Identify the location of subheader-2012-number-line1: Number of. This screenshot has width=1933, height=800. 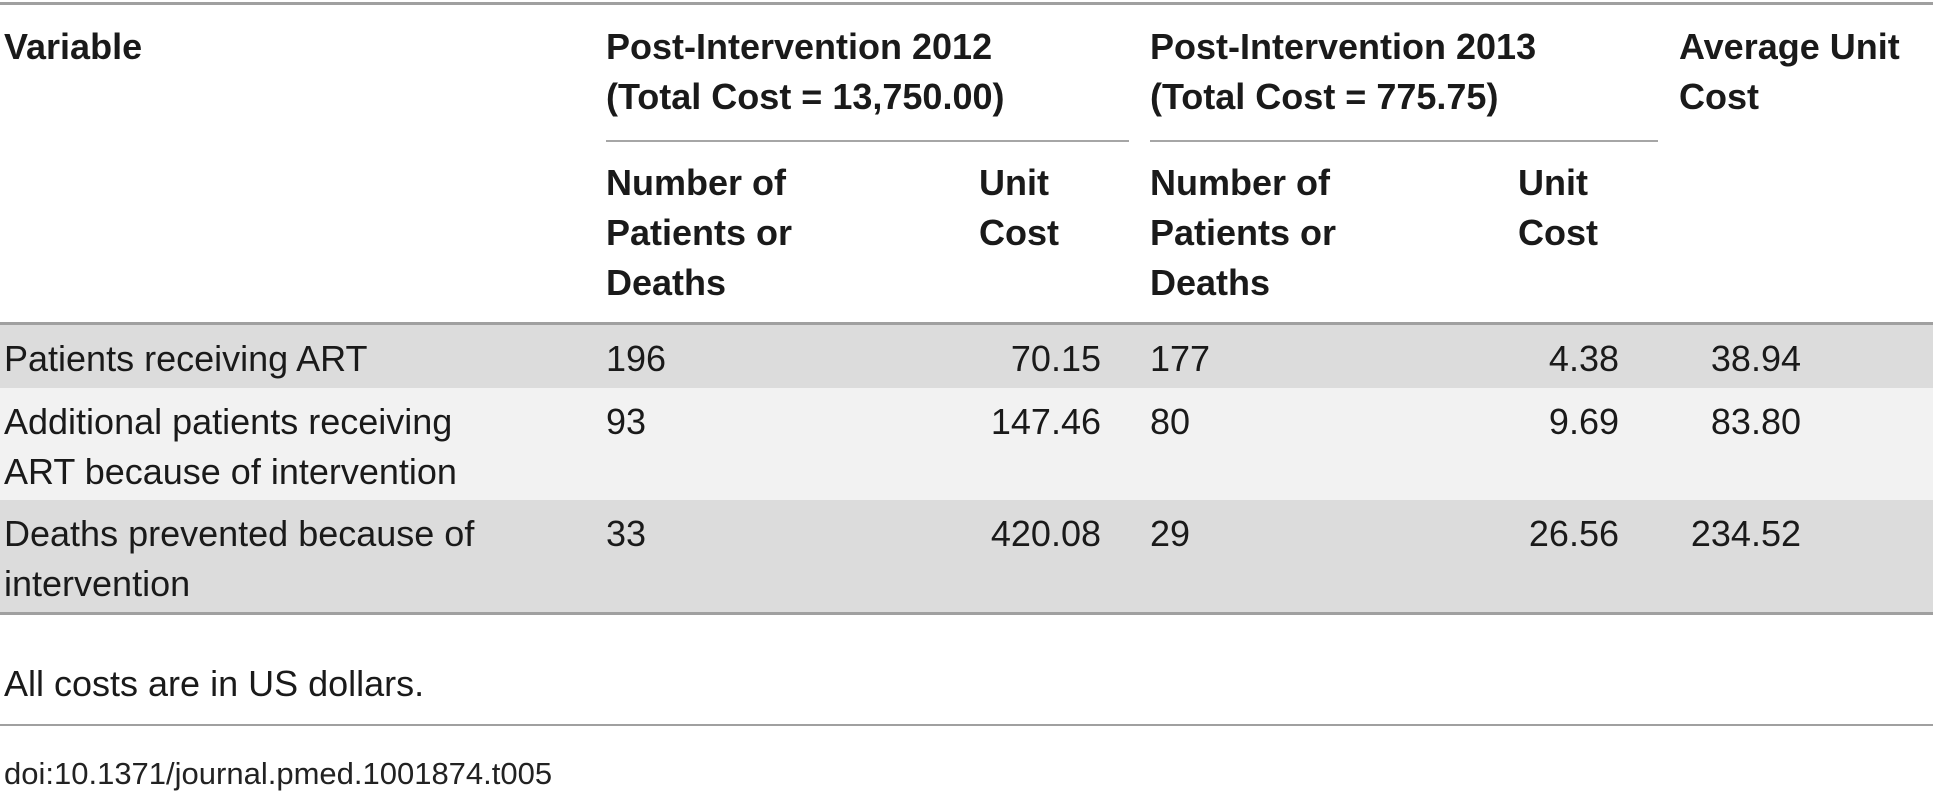
(696, 182).